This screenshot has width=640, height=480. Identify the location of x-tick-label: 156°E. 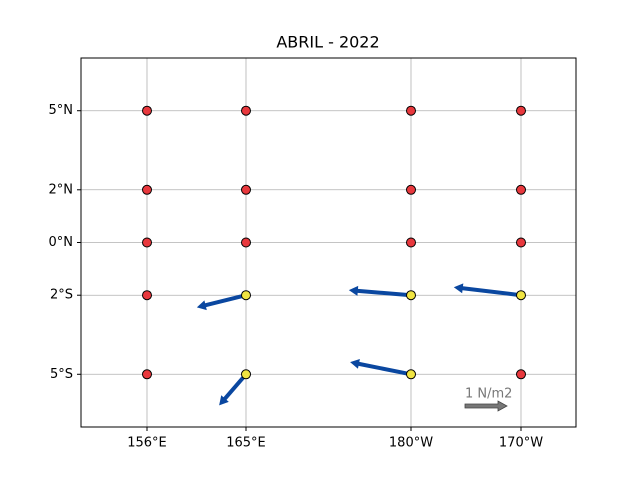
(147, 443).